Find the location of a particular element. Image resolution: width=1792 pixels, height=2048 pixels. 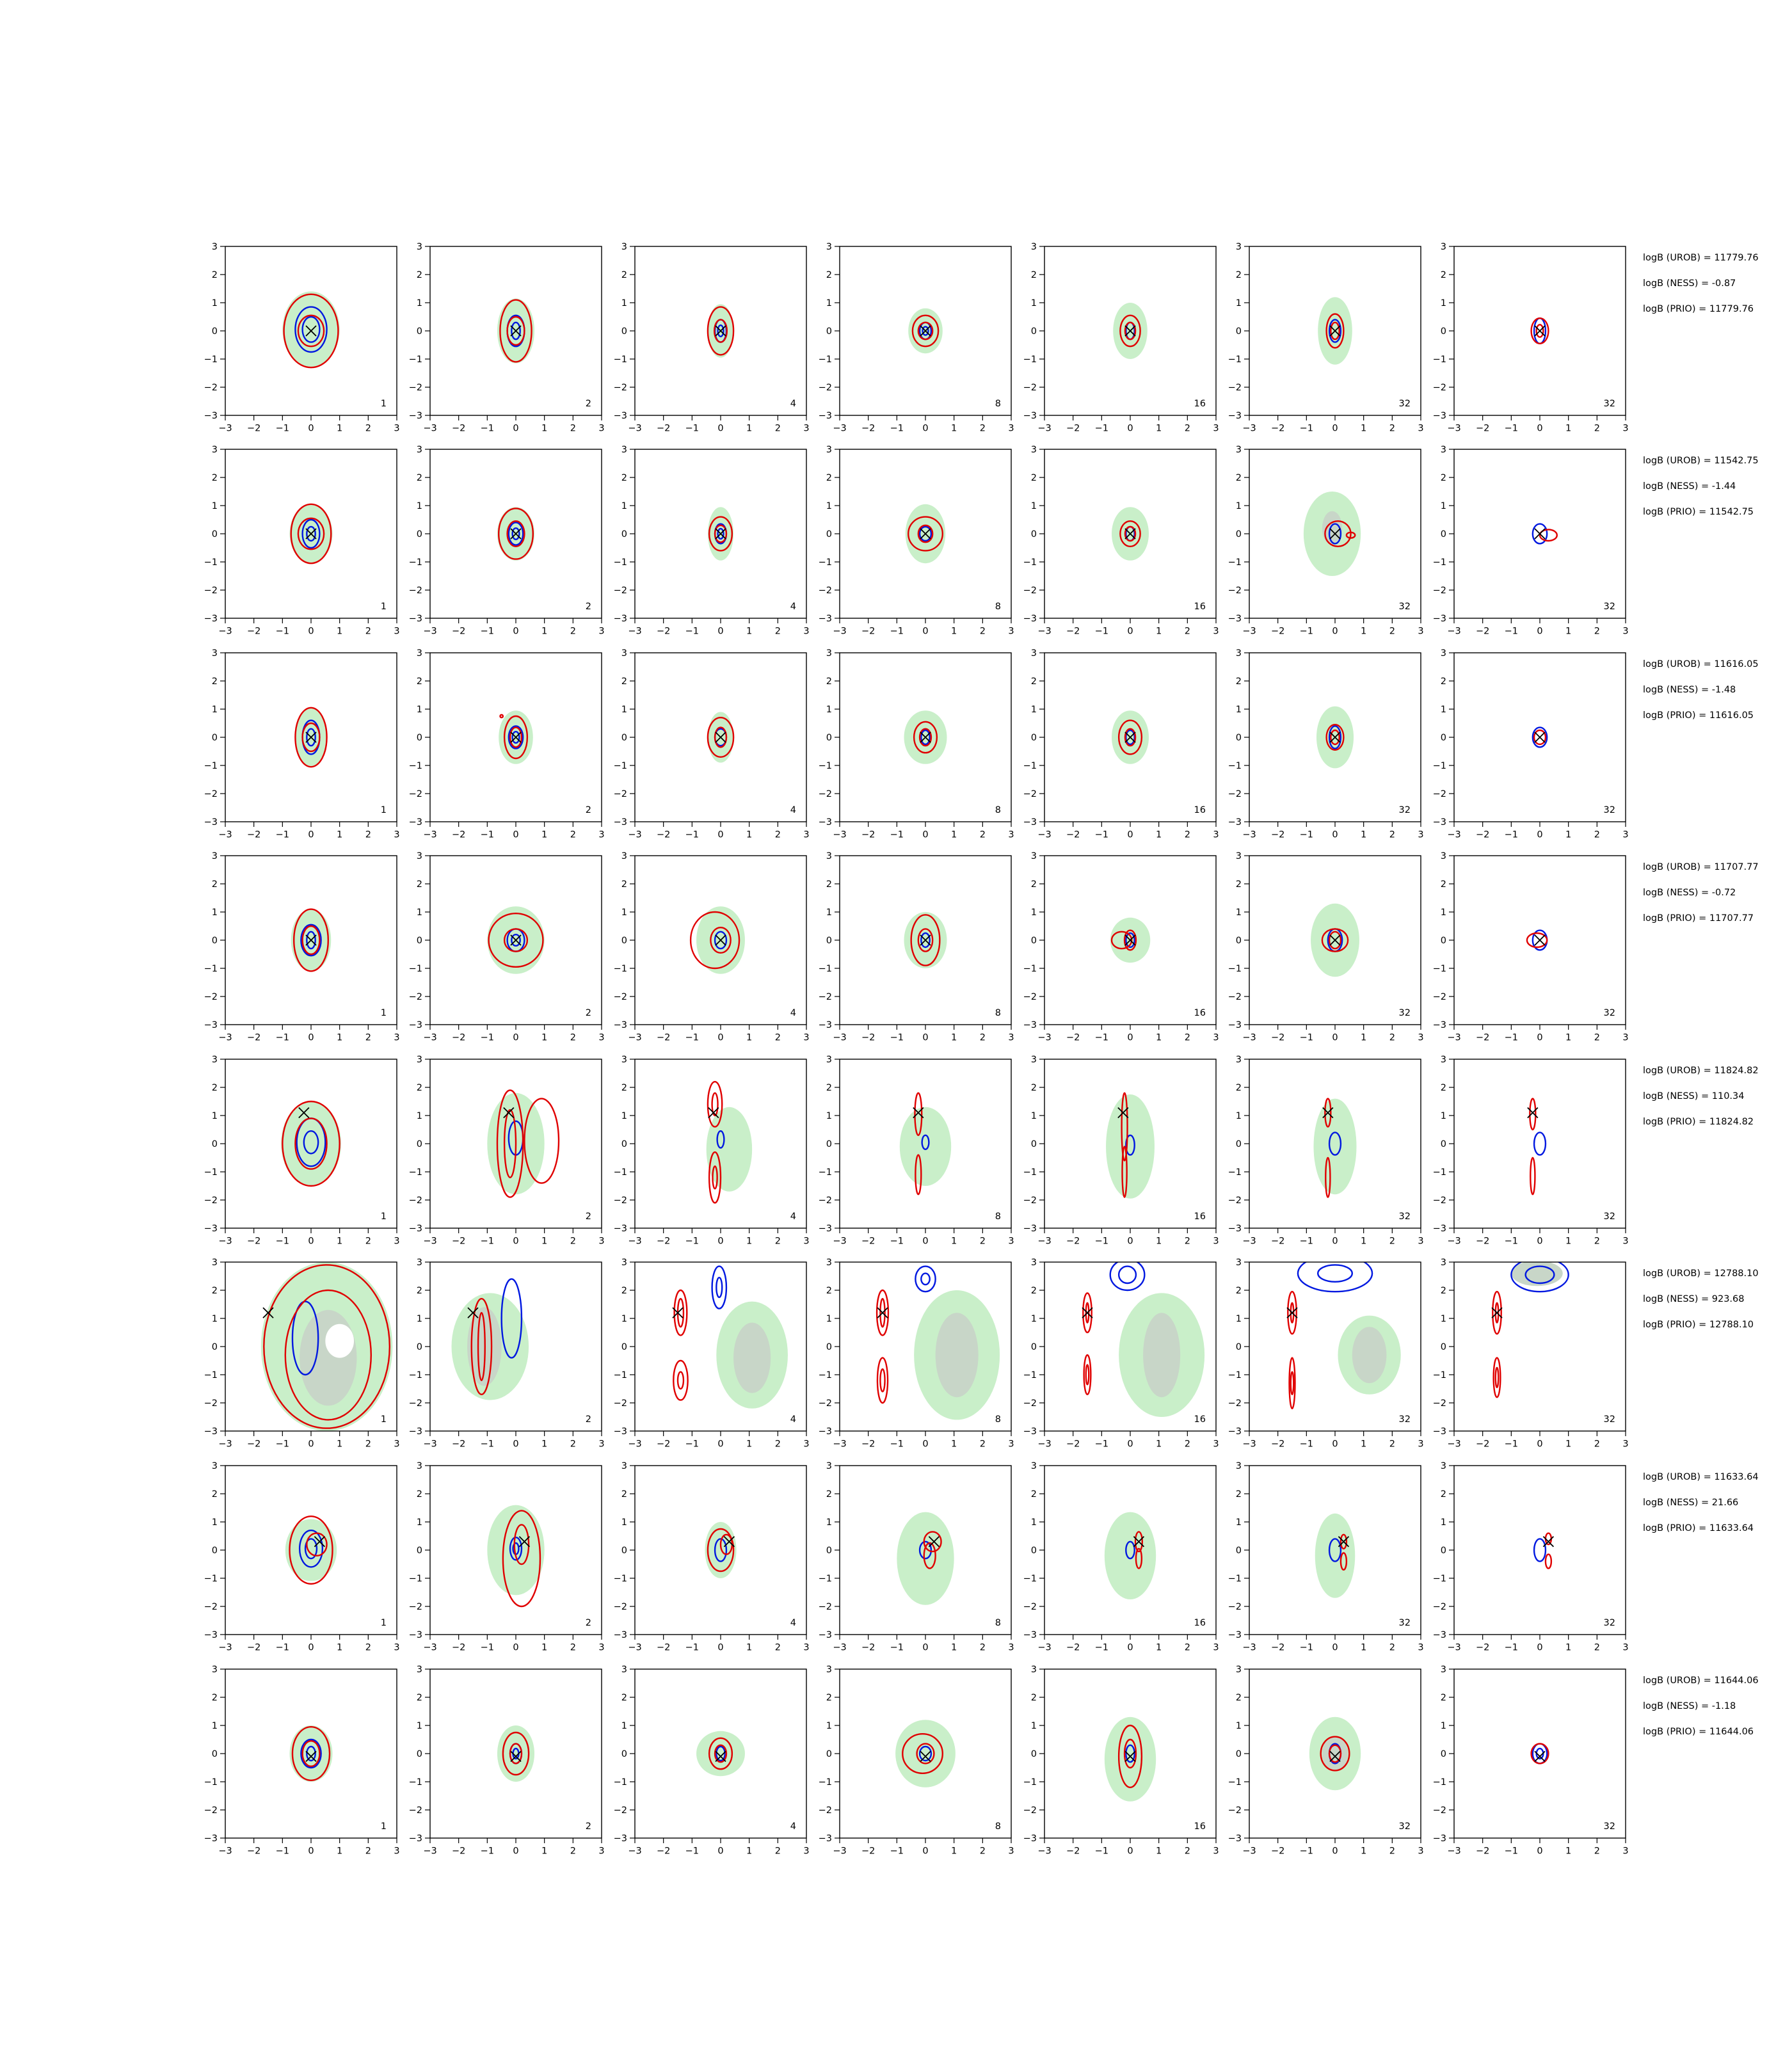

subplot: −3−3 −2 −2 −1 −1 0 0 1 1 2 2 3 3 16 is located at coordinates (1121, 1151).